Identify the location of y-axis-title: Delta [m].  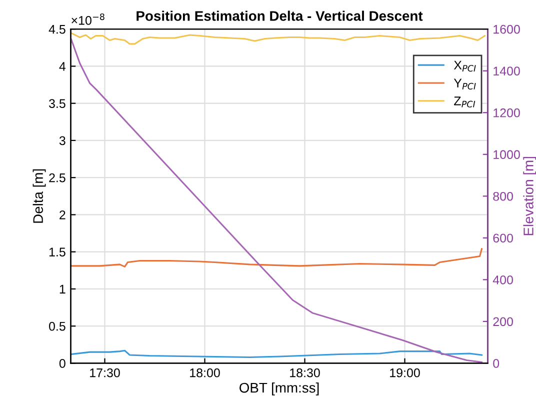
(39, 196).